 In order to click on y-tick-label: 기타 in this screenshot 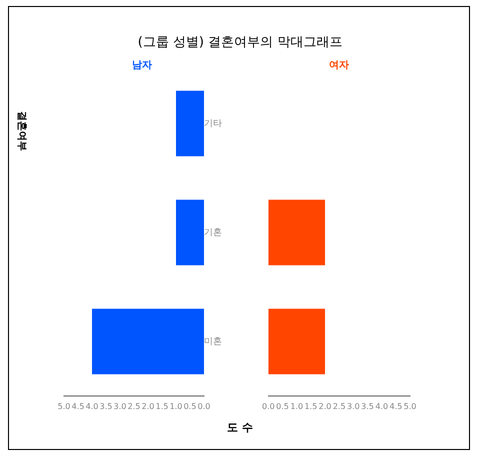, I will do `click(213, 123)`.